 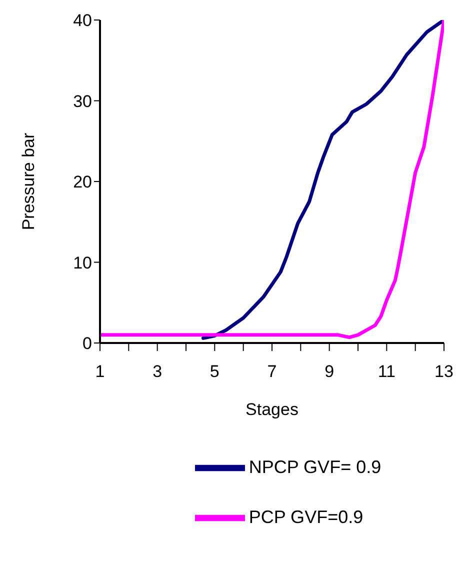 What do you see at coordinates (100, 372) in the screenshot?
I see `x-tick-label: 1` at bounding box center [100, 372].